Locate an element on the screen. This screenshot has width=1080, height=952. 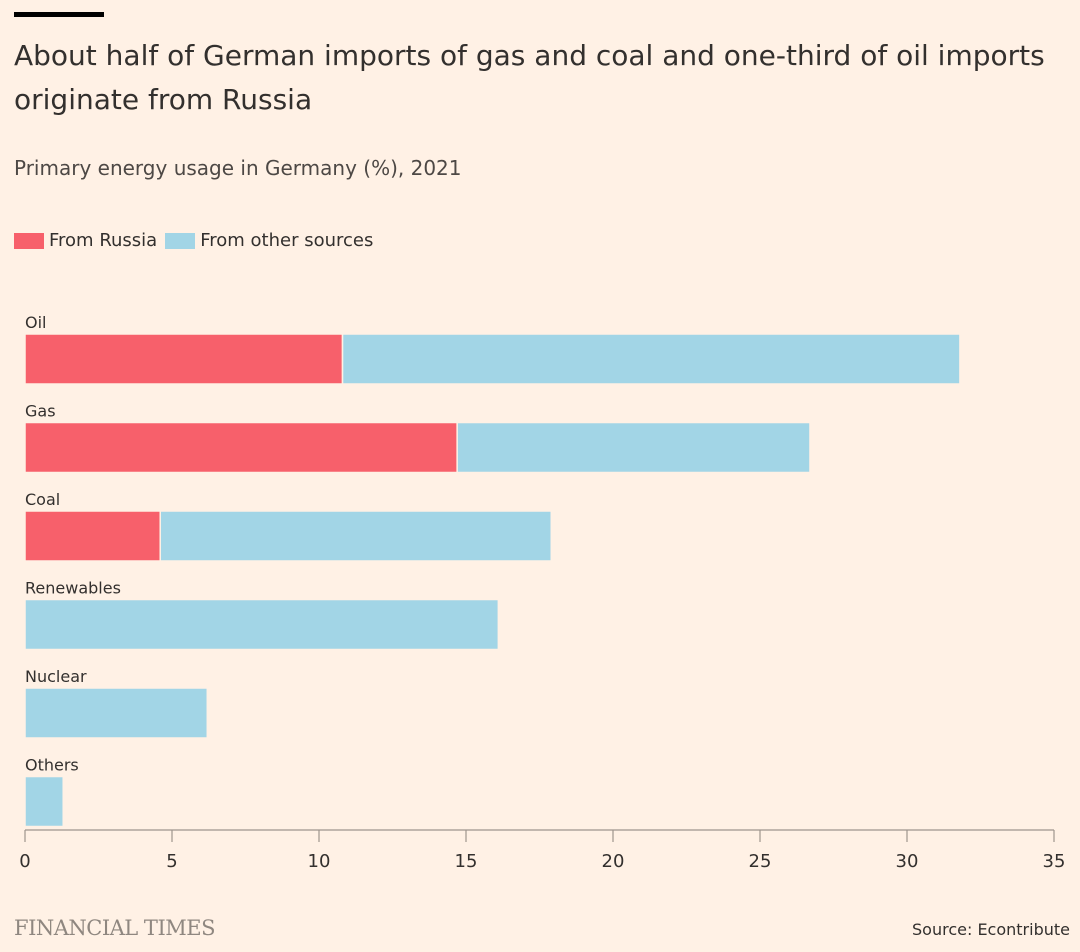
bar-nuclear-other is located at coordinates (116, 713).